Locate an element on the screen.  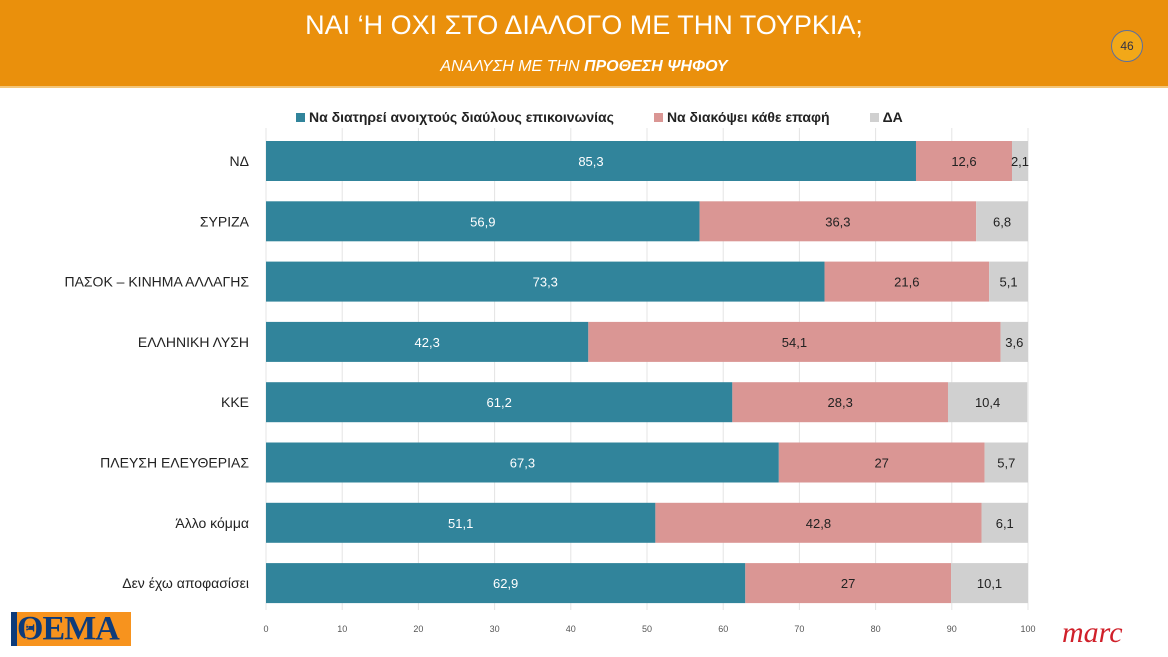
category-label: ΠΛΕΥΣΗ ΕΛΕΥΘΕΡΙΑΣ is located at coordinates (174, 463).